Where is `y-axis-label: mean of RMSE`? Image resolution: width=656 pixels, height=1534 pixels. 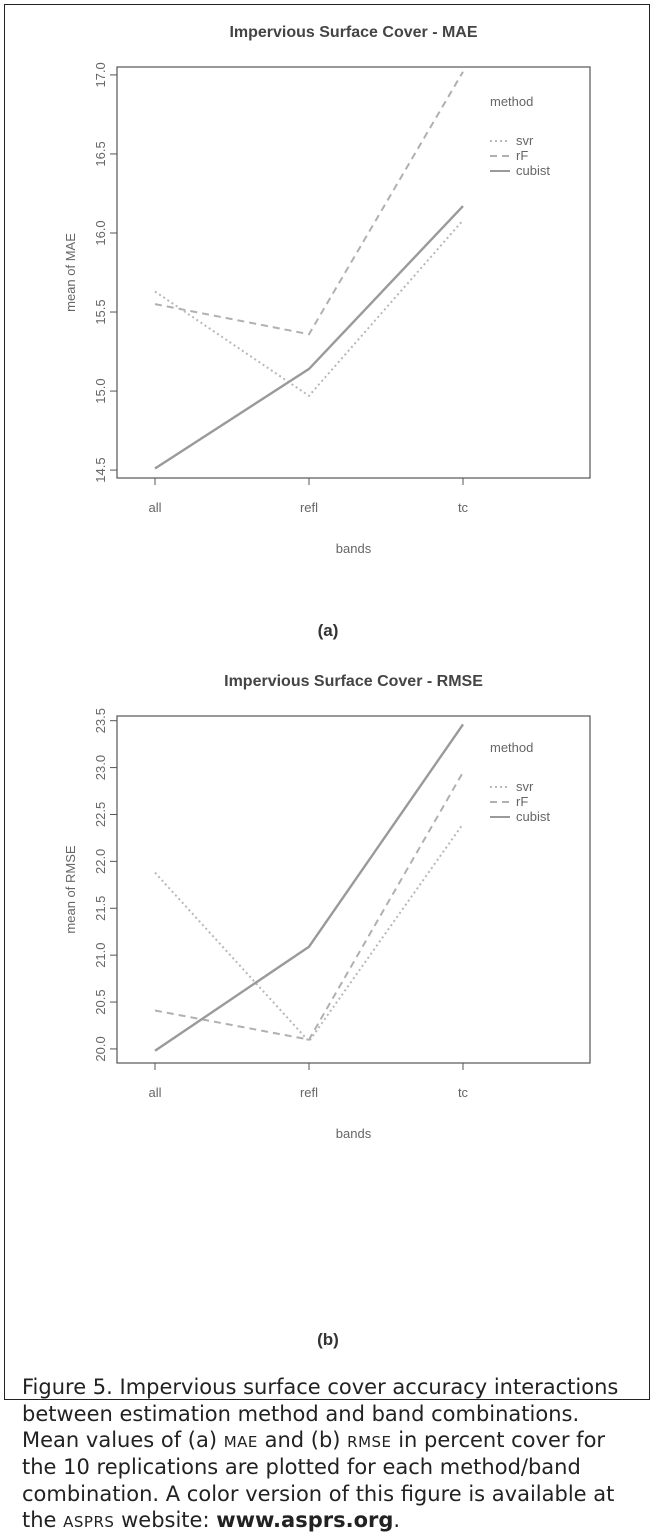 y-axis-label: mean of RMSE is located at coordinates (70, 889).